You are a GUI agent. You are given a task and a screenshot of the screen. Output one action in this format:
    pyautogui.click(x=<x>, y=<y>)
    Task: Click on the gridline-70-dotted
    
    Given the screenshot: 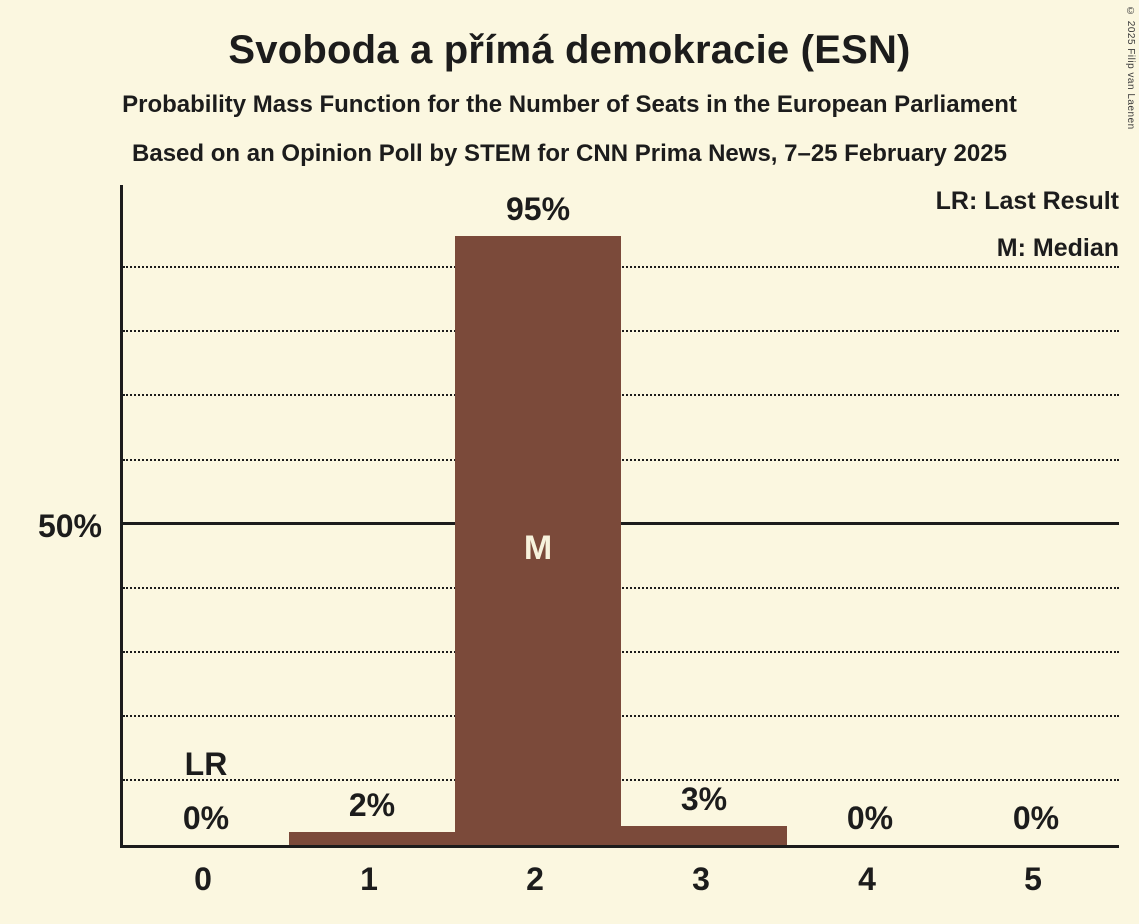 What is the action you would take?
    pyautogui.click(x=621, y=395)
    